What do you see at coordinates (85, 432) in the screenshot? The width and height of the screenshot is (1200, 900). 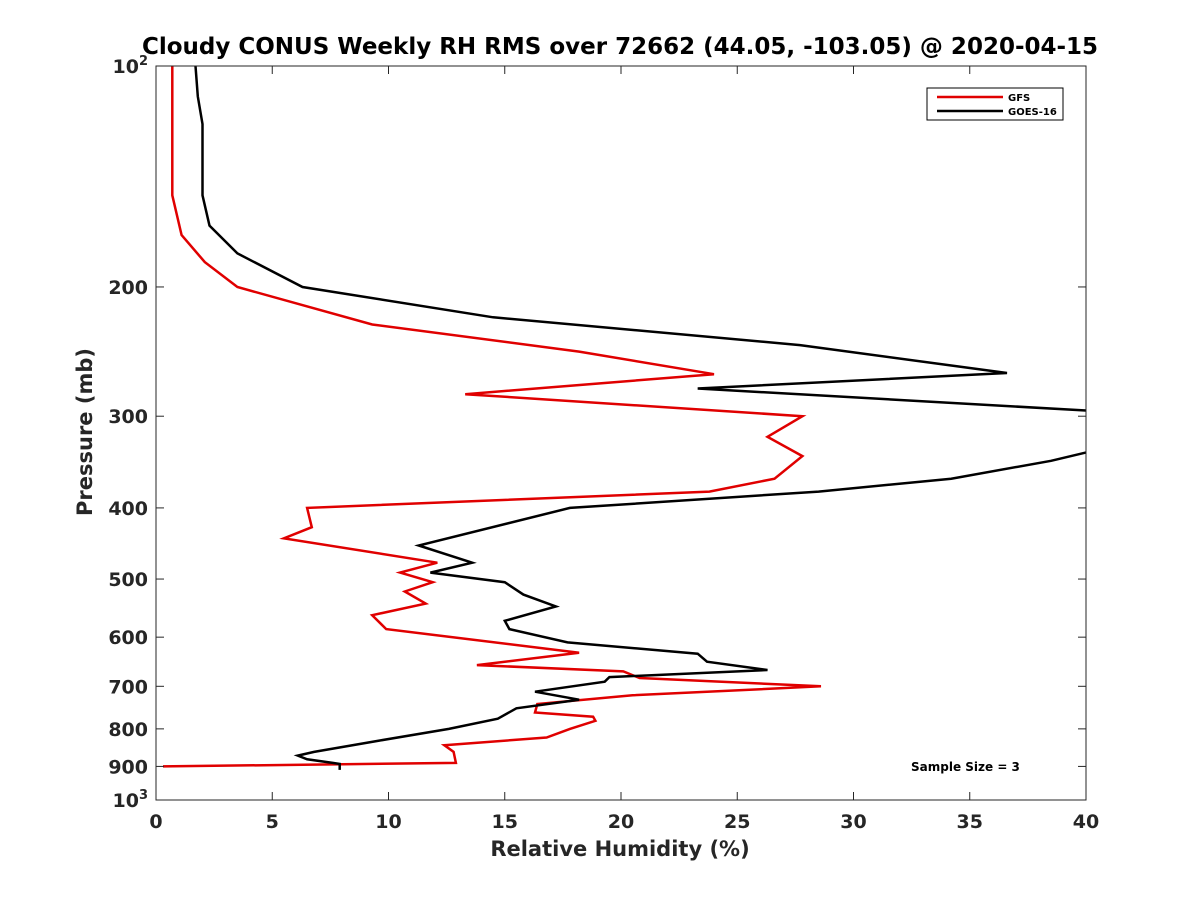 I see `y-axis-title: Pressure (mb)` at bounding box center [85, 432].